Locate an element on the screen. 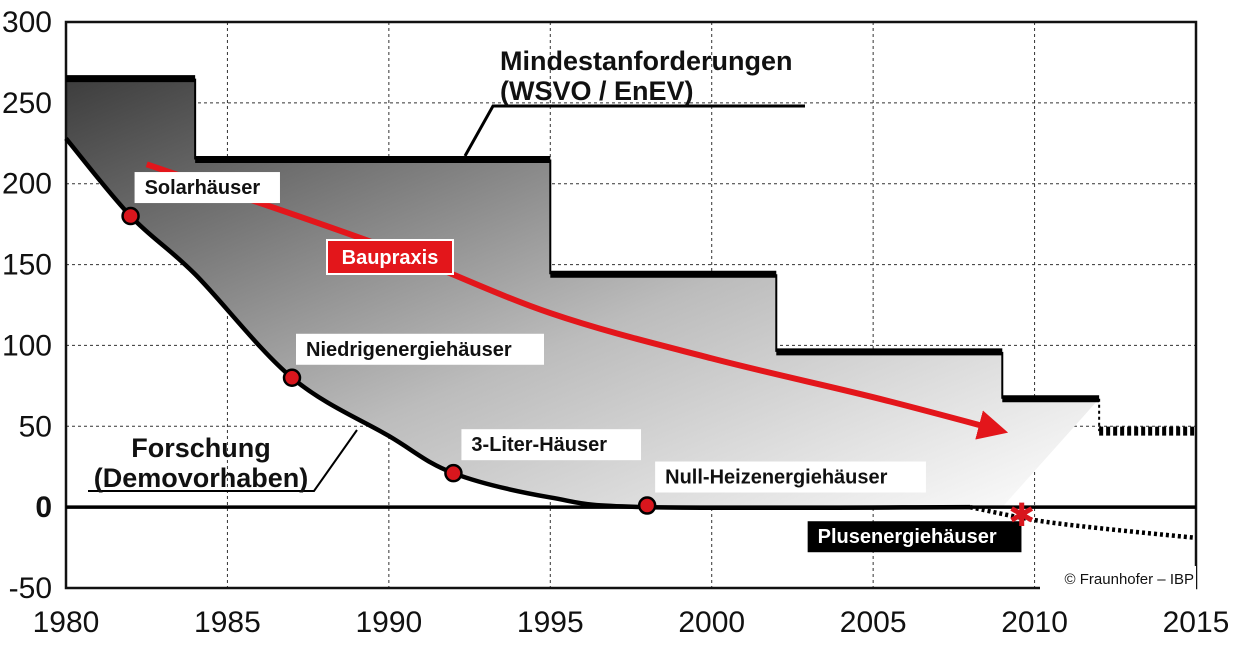  credit-box is located at coordinates (1118, 578).